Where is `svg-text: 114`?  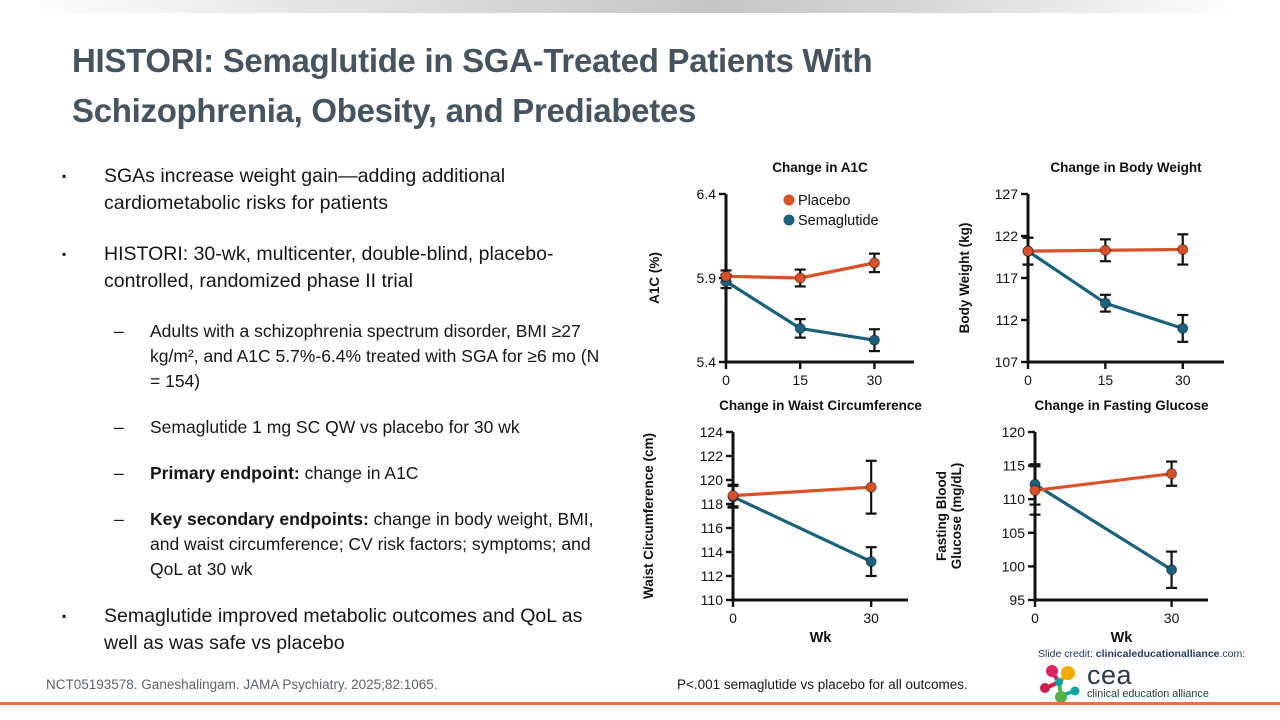 svg-text: 114 is located at coordinates (712, 552).